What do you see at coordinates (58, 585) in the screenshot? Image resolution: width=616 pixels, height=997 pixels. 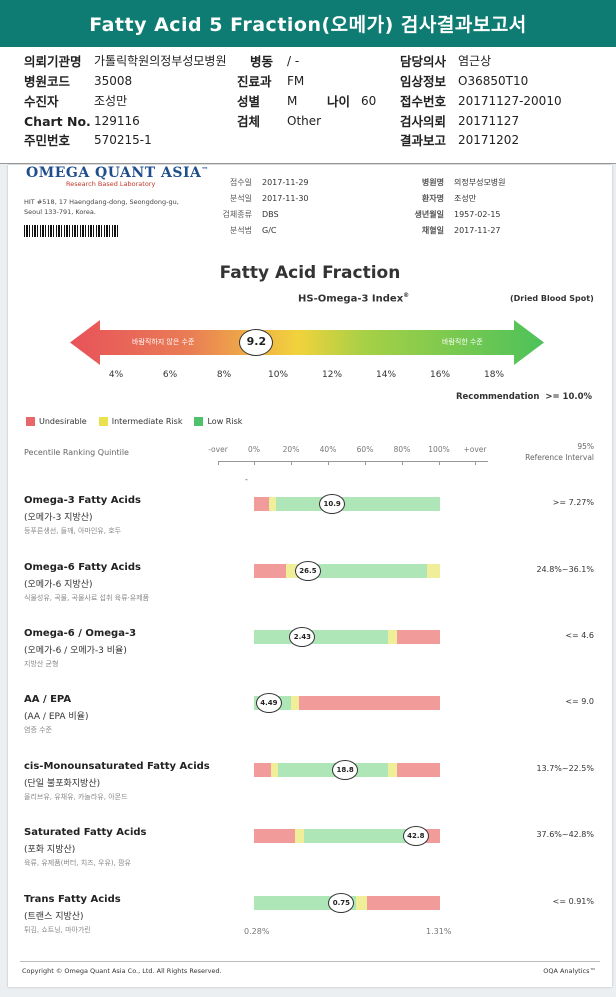 I see `fatty-acid-korean: (오메가-6 지방산)` at bounding box center [58, 585].